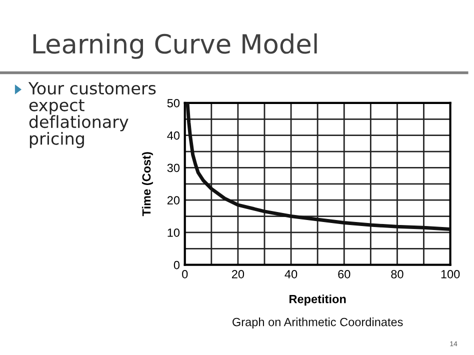  Describe the element at coordinates (185, 274) in the screenshot. I see `x-tick-label: 0` at that location.